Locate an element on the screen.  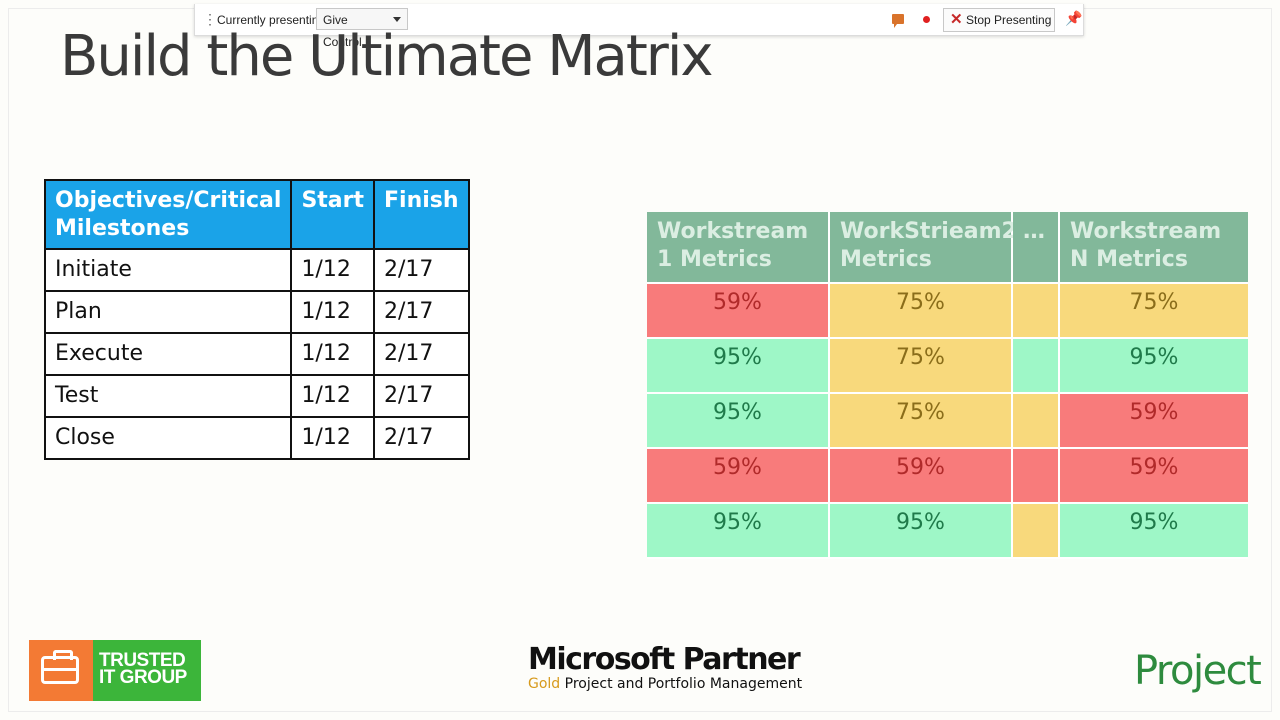
metrics-row: 95% 75% 95% is located at coordinates (947, 366).